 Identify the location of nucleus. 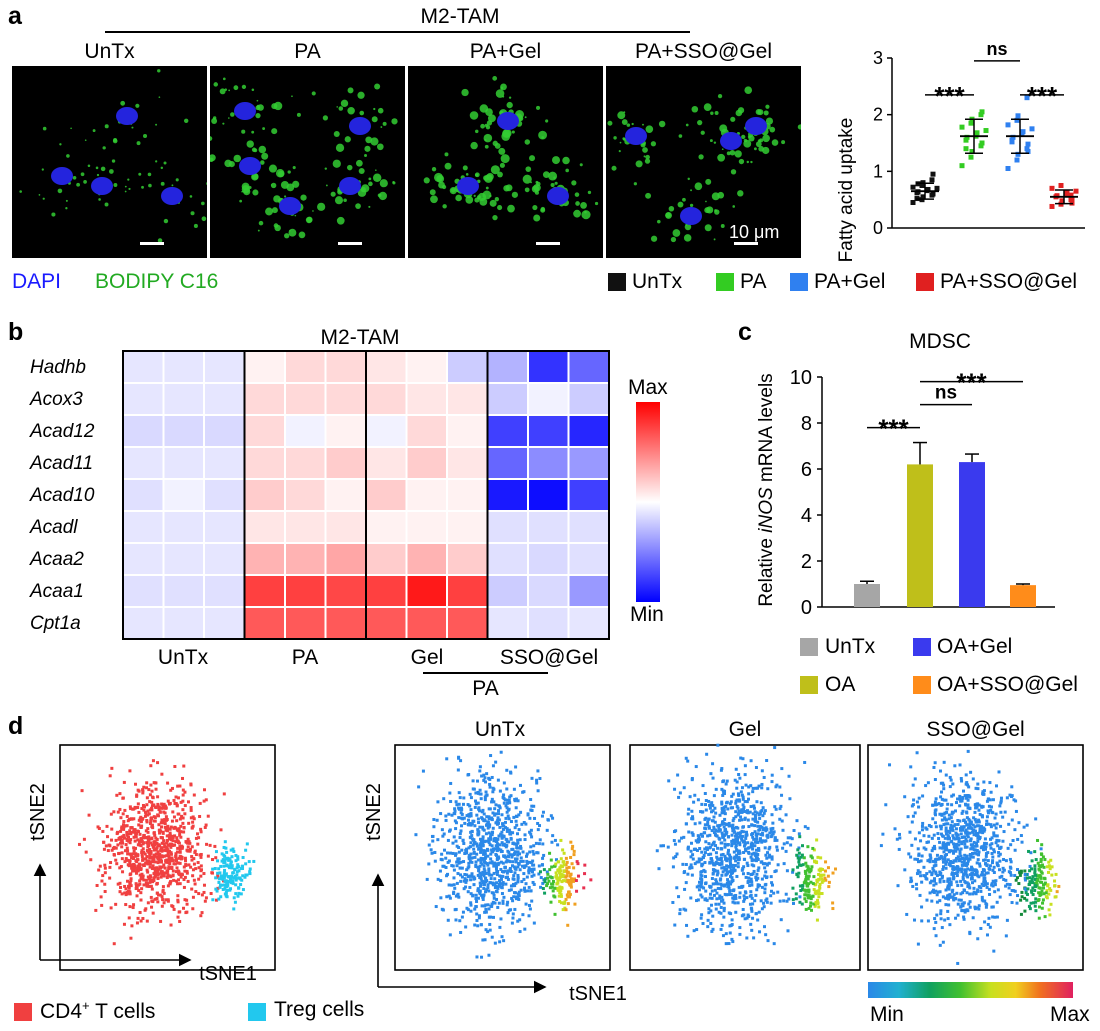
(731, 141).